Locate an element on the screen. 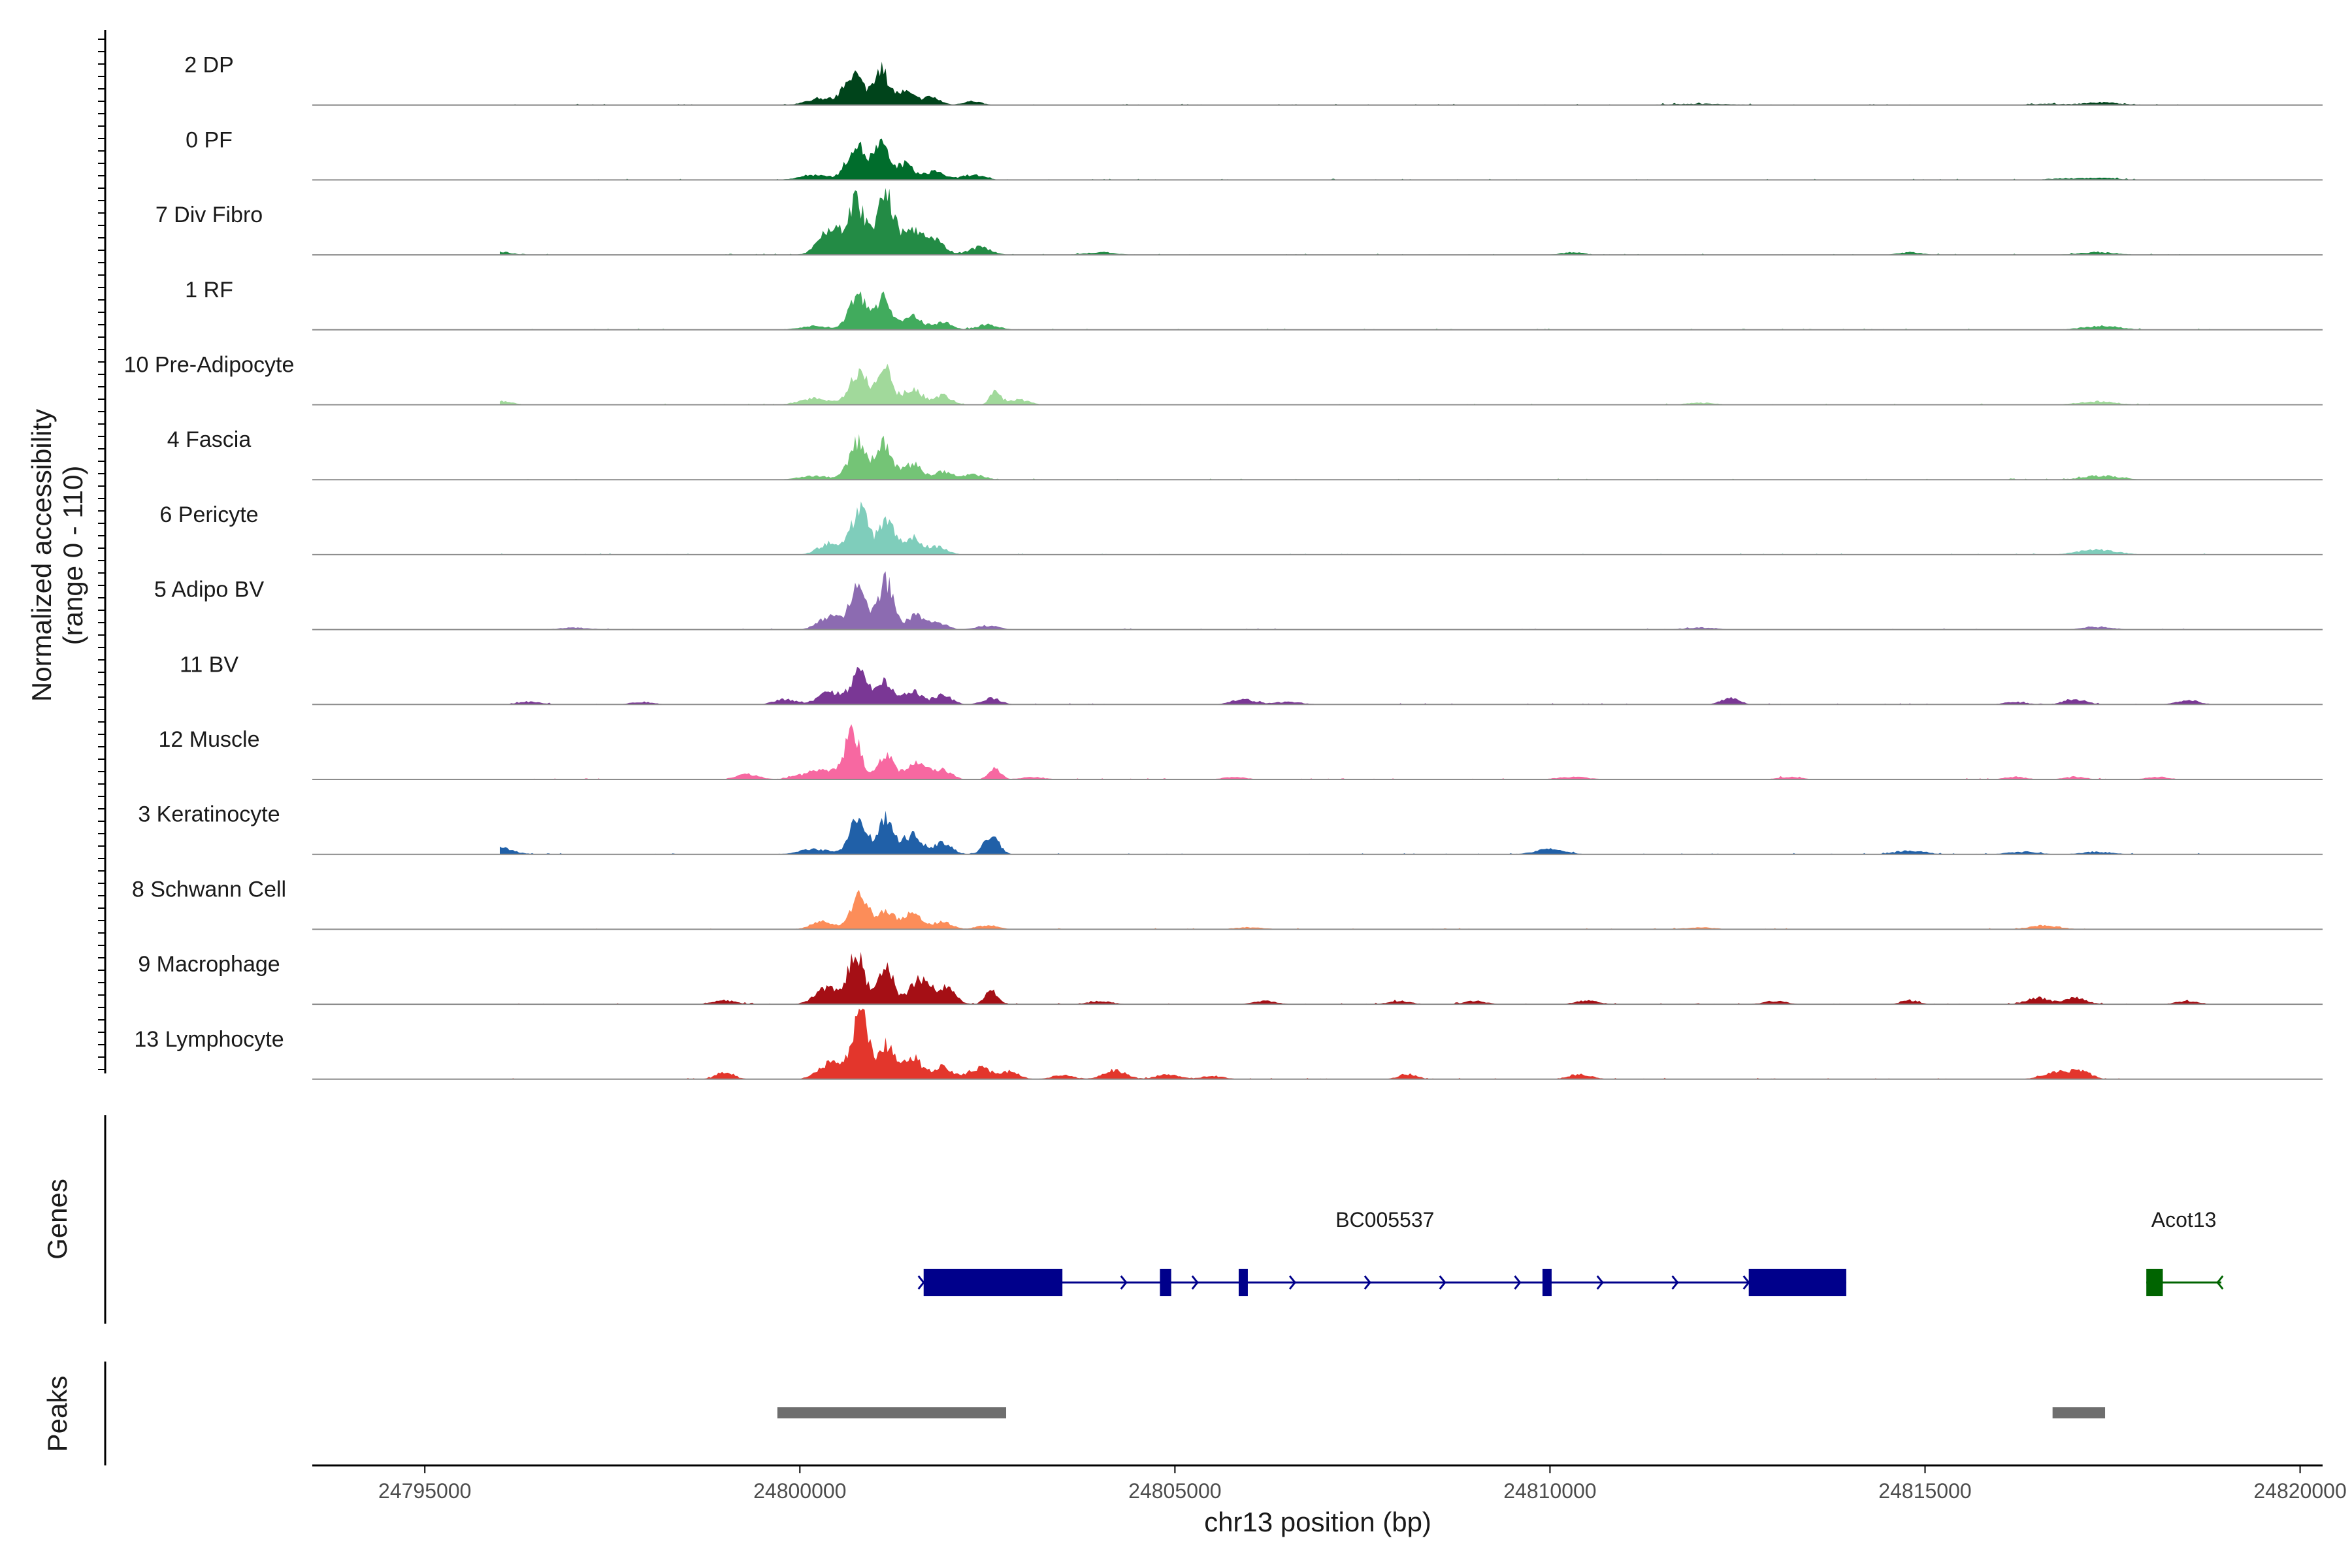 Image resolution: width=2352 pixels, height=1568 pixels. track-11: 8 Schwann Cell is located at coordinates (1227, 903).